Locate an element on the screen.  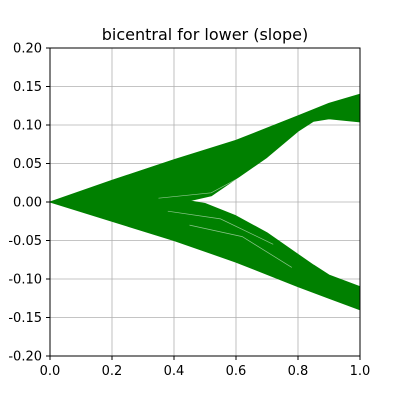
x-axis: 0.0 0.2 0.4 0.6 0.8 1.0 is located at coordinates (205, 367).